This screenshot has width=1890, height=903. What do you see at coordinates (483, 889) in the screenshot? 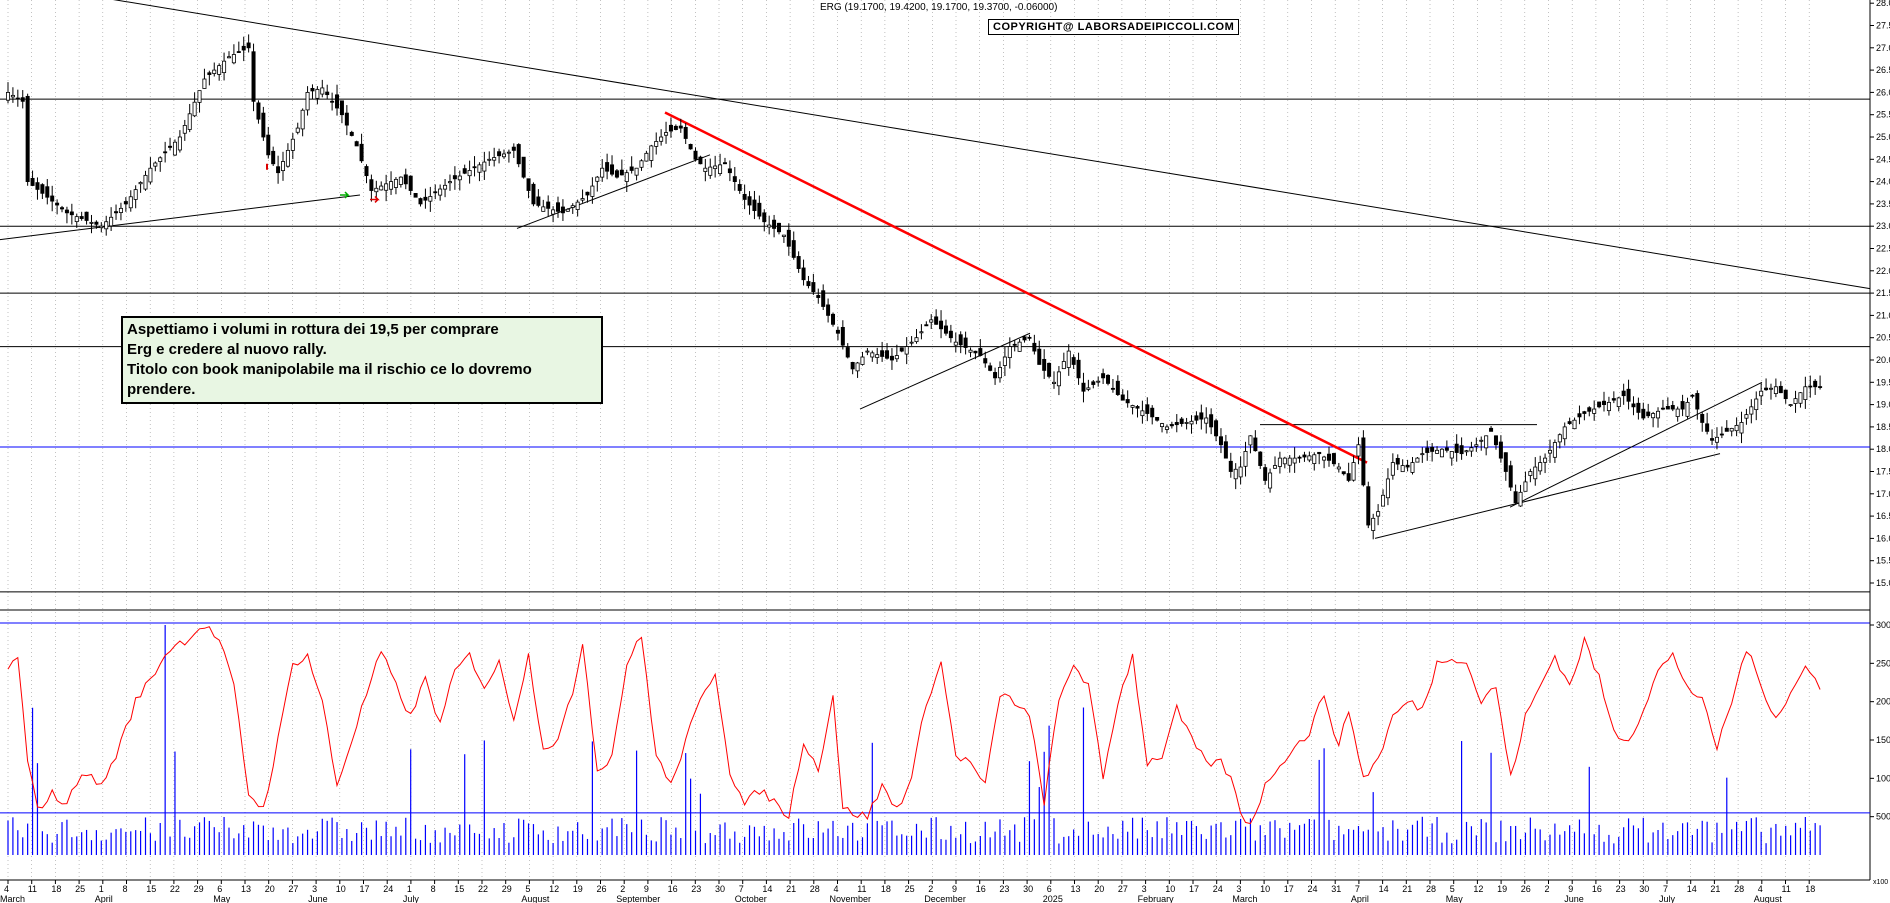
I see `x-tick-label: 22` at bounding box center [483, 889].